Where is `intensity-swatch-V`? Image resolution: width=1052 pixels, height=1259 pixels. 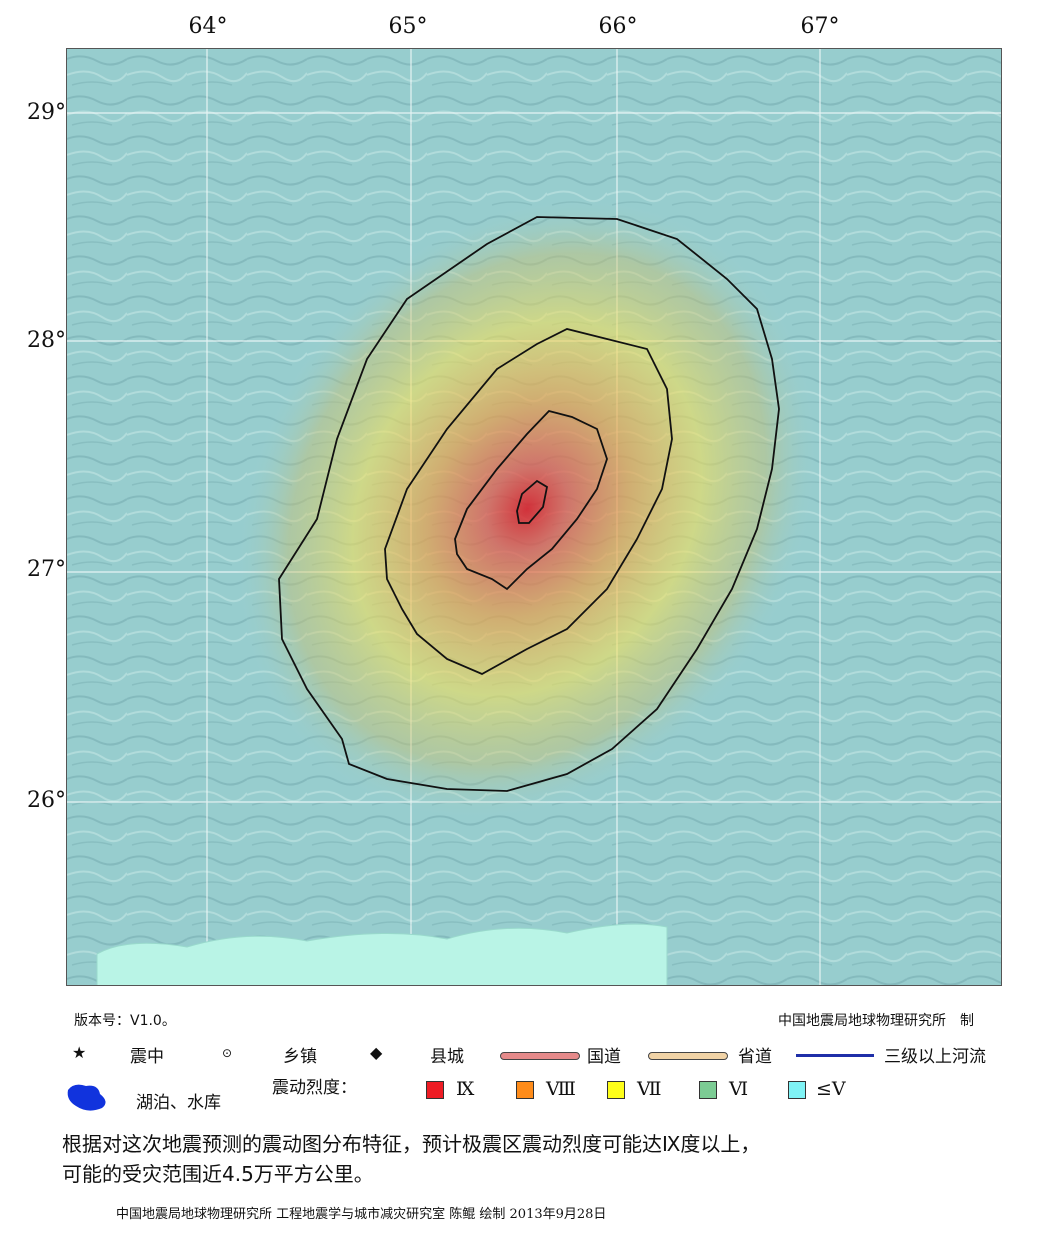 intensity-swatch-V is located at coordinates (797, 1090).